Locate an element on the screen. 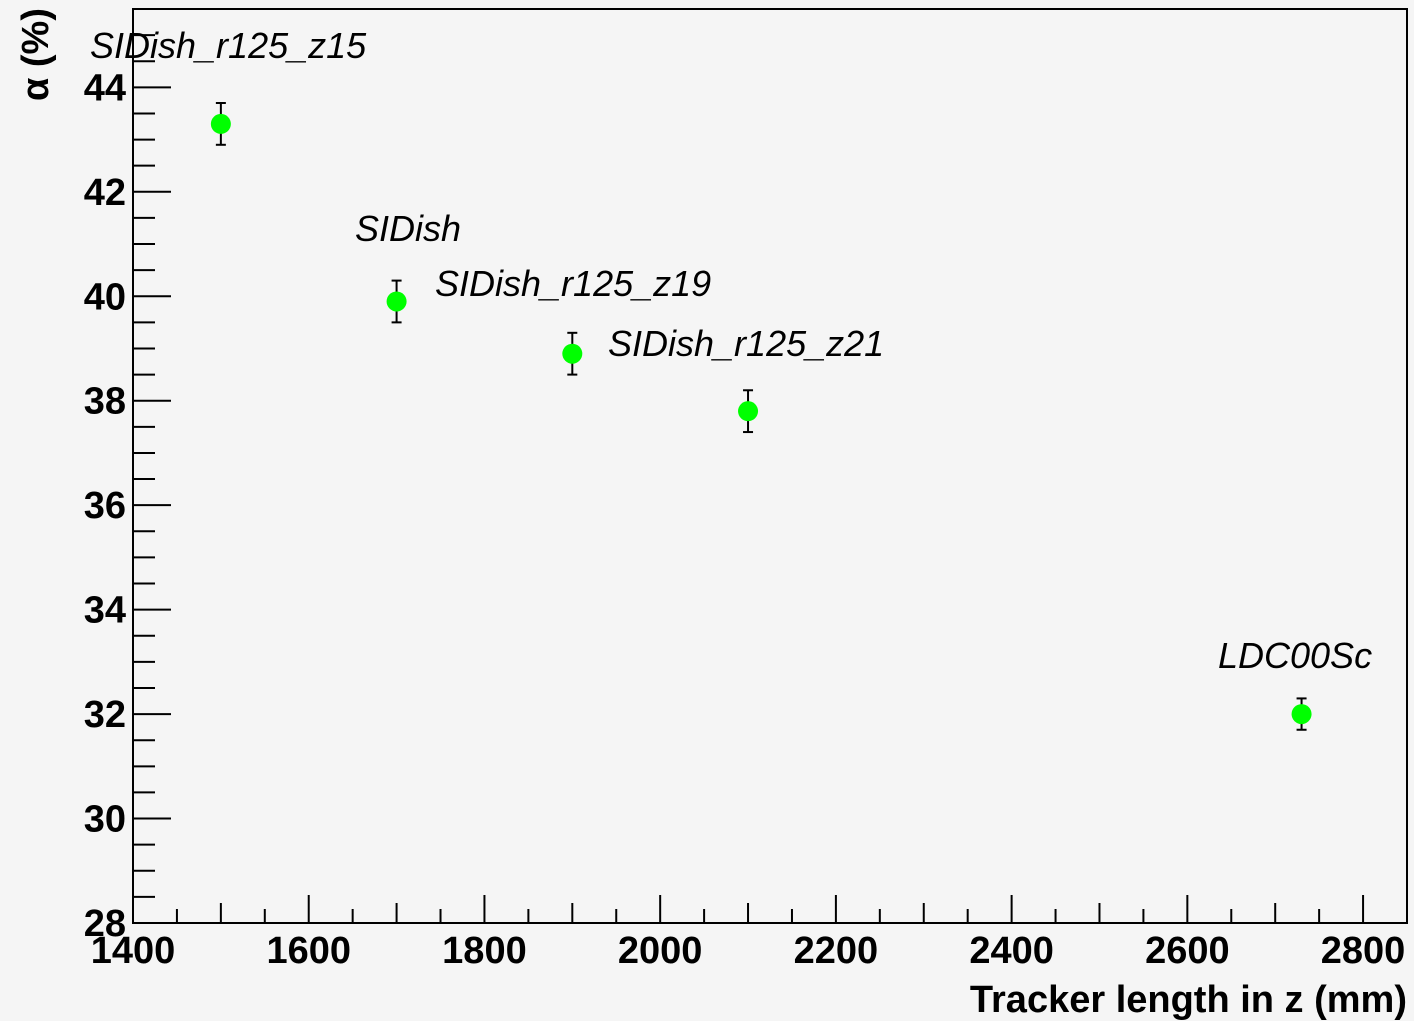 The width and height of the screenshot is (1414, 1021). x-tick-label: 2000 is located at coordinates (660, 951).